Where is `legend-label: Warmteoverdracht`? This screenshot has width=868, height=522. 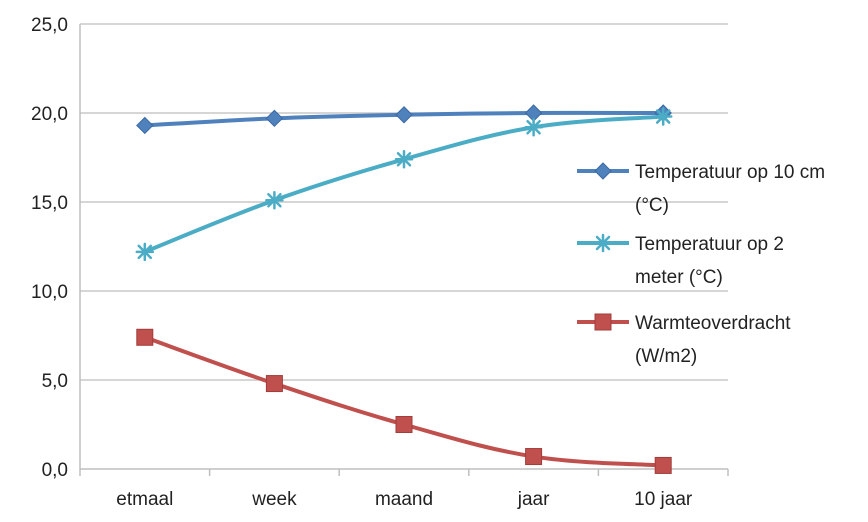
legend-label: Warmteoverdracht is located at coordinates (713, 323).